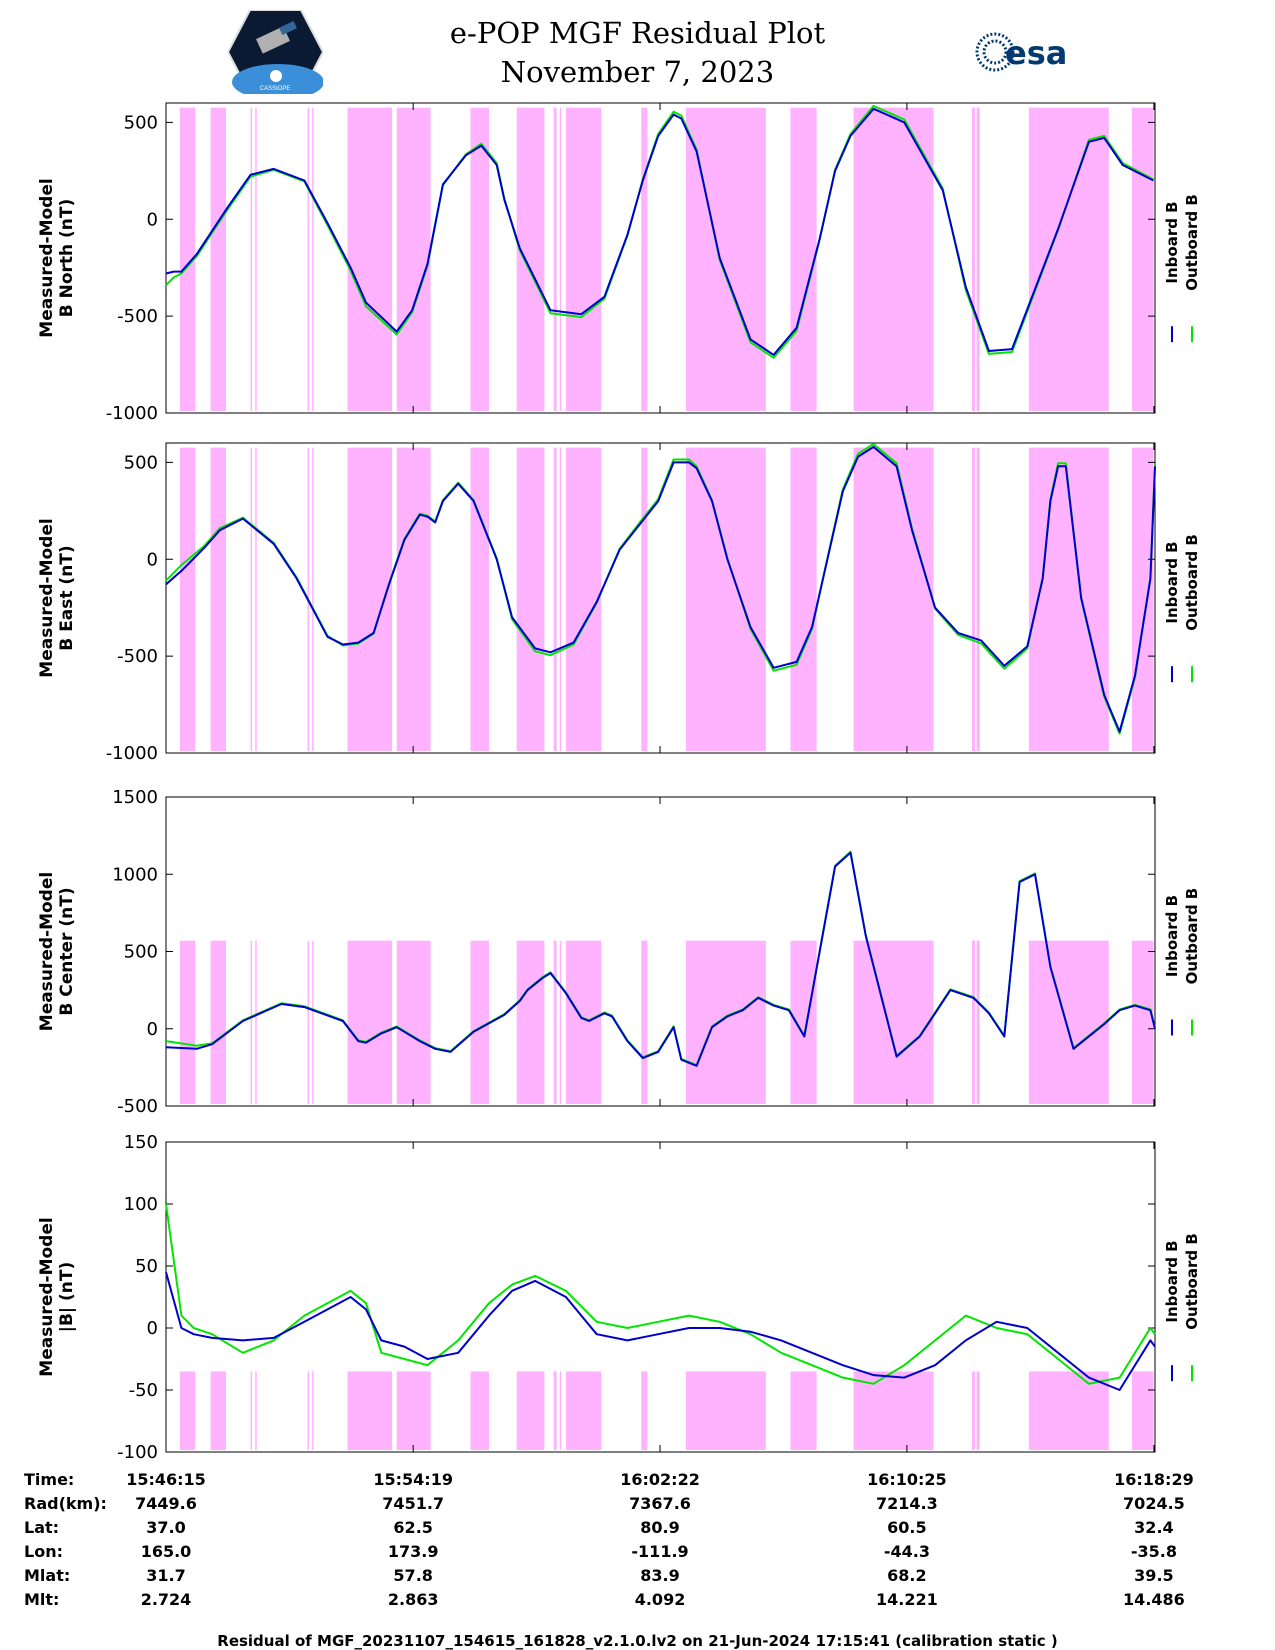  What do you see at coordinates (637, 33) in the screenshot?
I see `plot-title: e-POP MGF Residual Plot` at bounding box center [637, 33].